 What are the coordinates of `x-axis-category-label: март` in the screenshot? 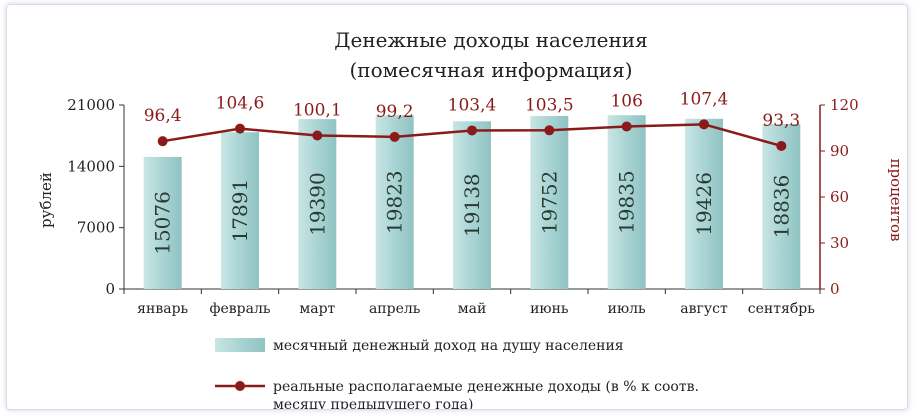 It's located at (317, 309).